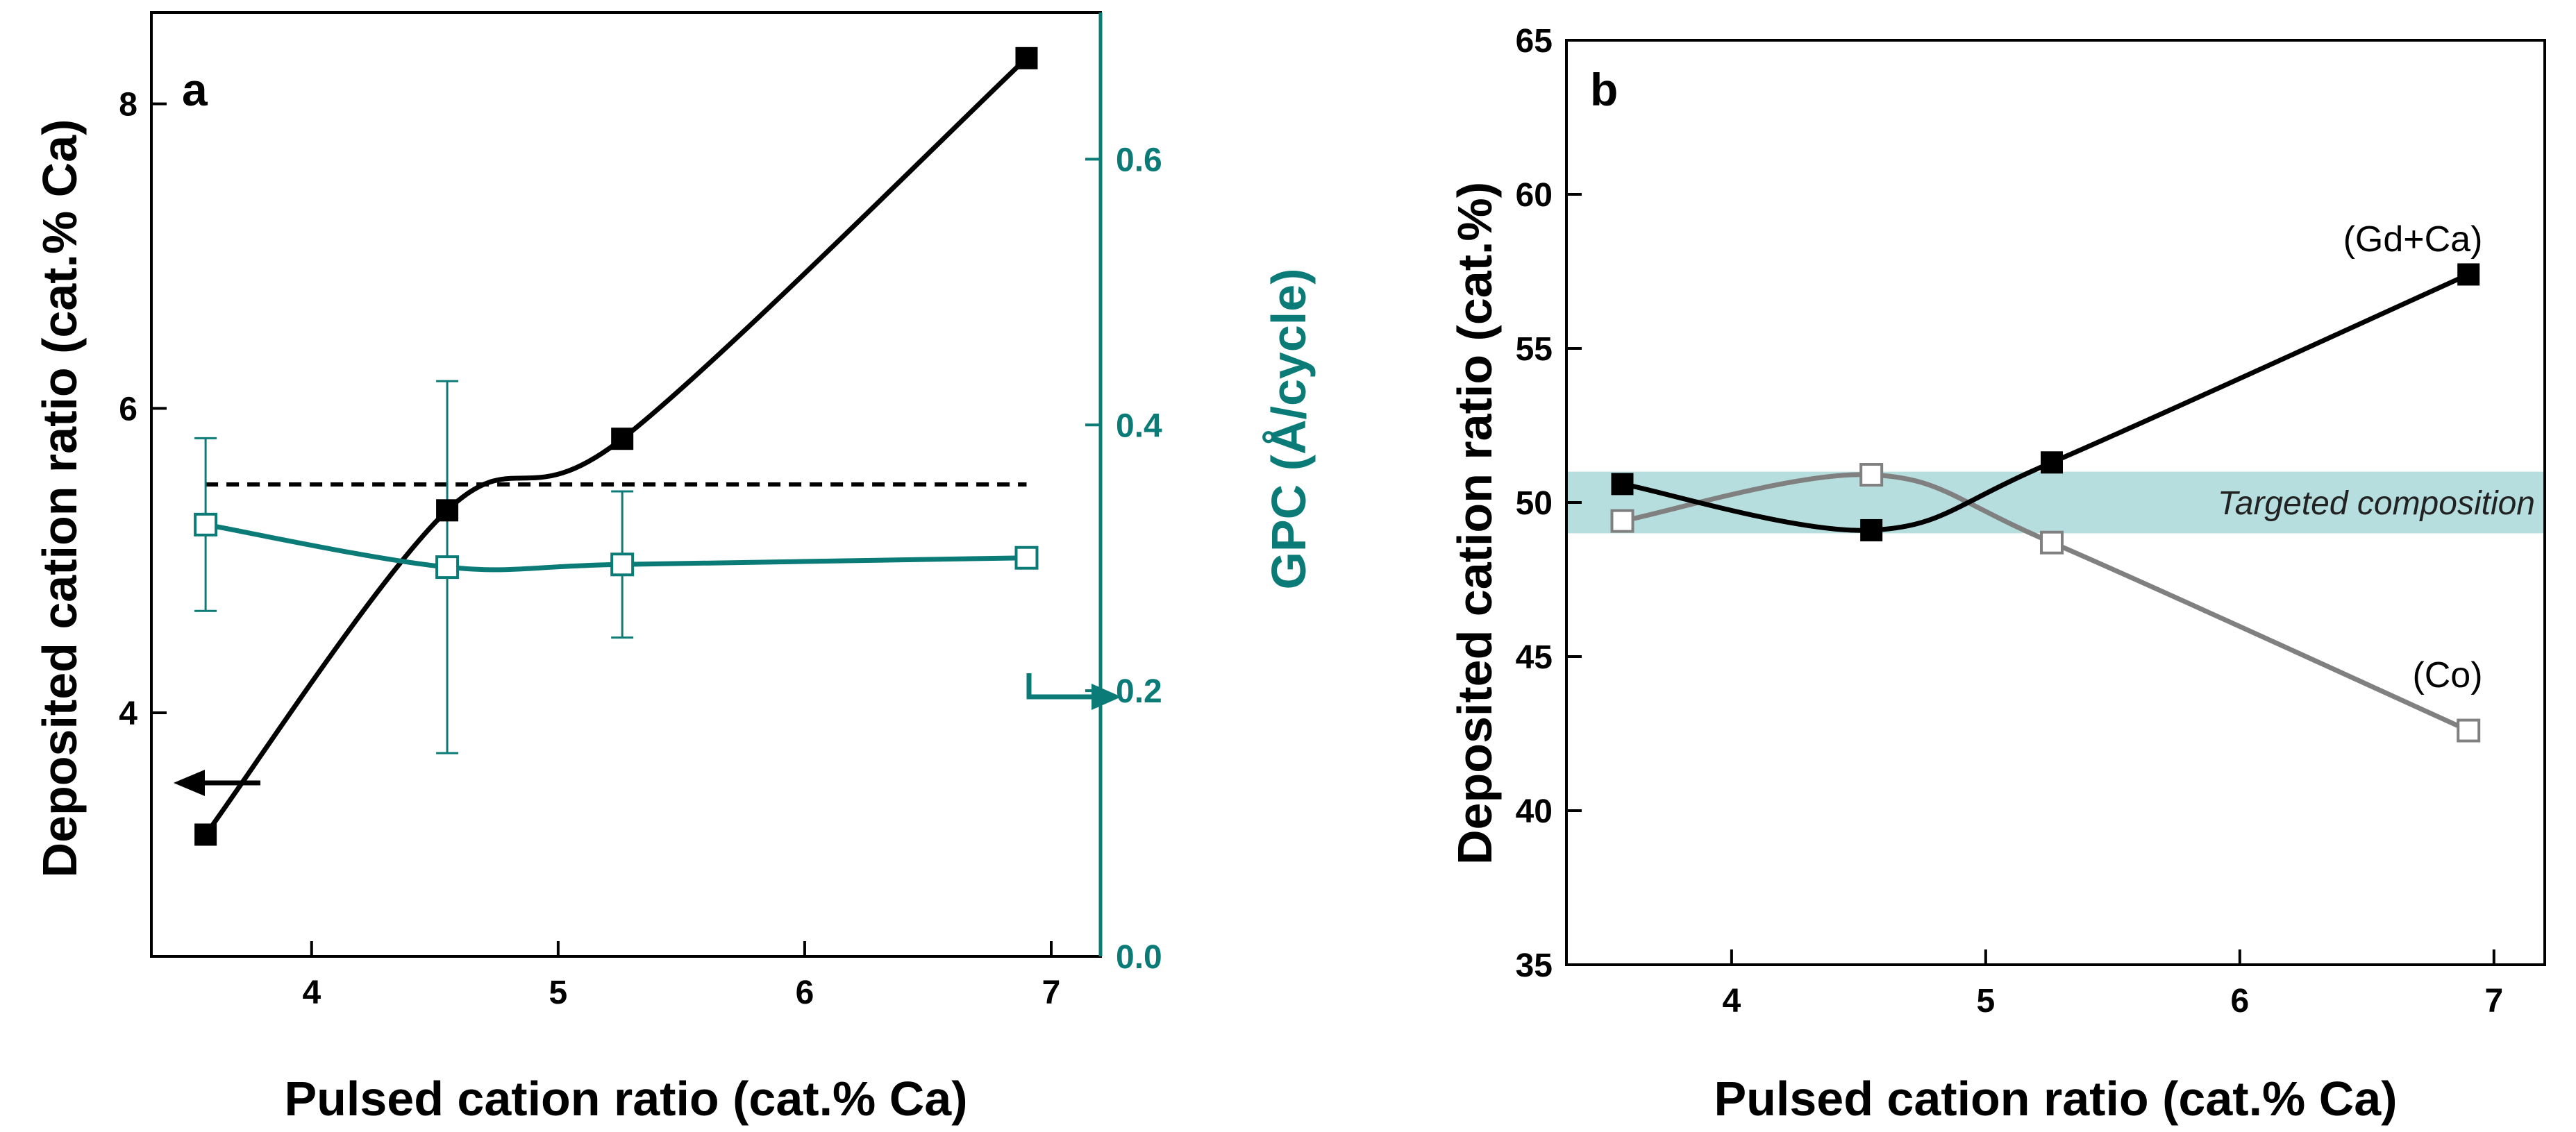 The image size is (2576, 1132). I want to click on panel-a-y2-axis-title: GPC (Å/cycle), so click(1289, 429).